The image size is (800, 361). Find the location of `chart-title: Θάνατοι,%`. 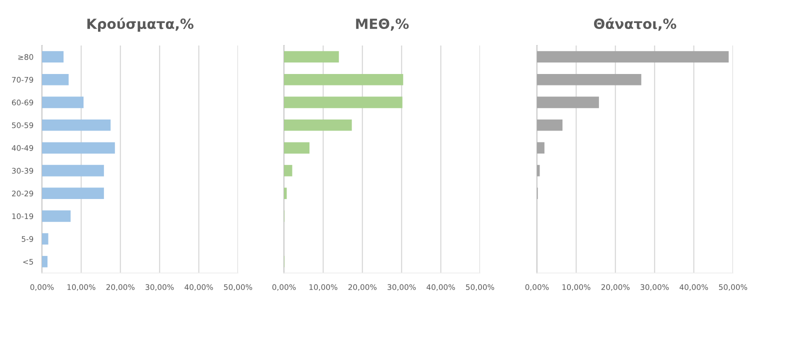

chart-title: Θάνατοι,% is located at coordinates (635, 24).